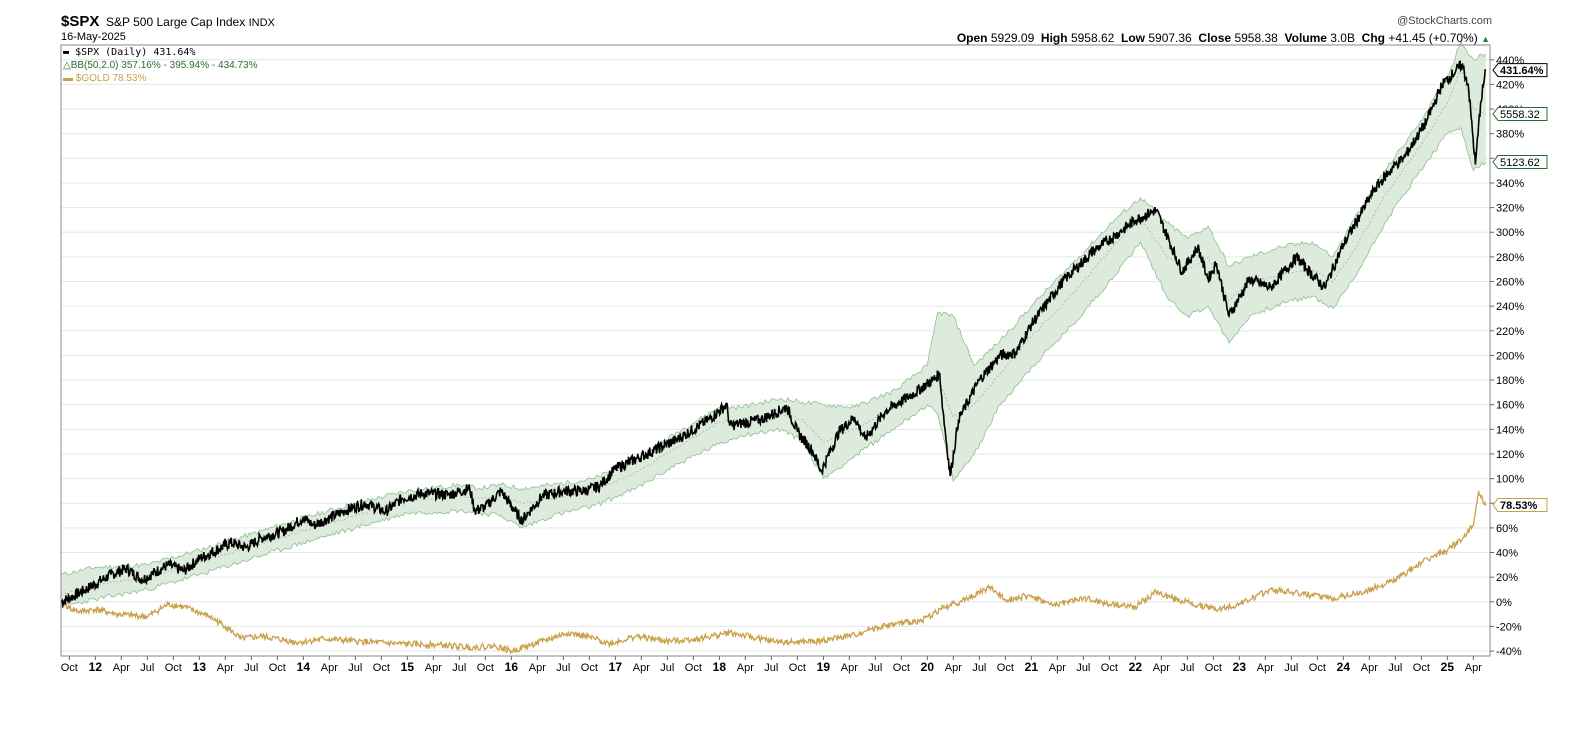 The width and height of the screenshot is (1594, 730). I want to click on x-tick-label: 13, so click(200, 667).